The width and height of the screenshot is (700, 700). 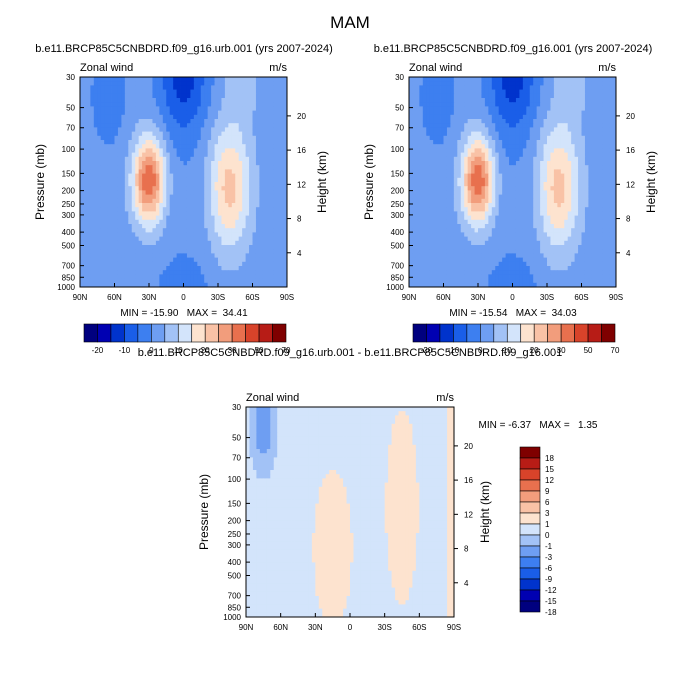 What do you see at coordinates (513, 182) in the screenshot?
I see `panel-2-contour-field` at bounding box center [513, 182].